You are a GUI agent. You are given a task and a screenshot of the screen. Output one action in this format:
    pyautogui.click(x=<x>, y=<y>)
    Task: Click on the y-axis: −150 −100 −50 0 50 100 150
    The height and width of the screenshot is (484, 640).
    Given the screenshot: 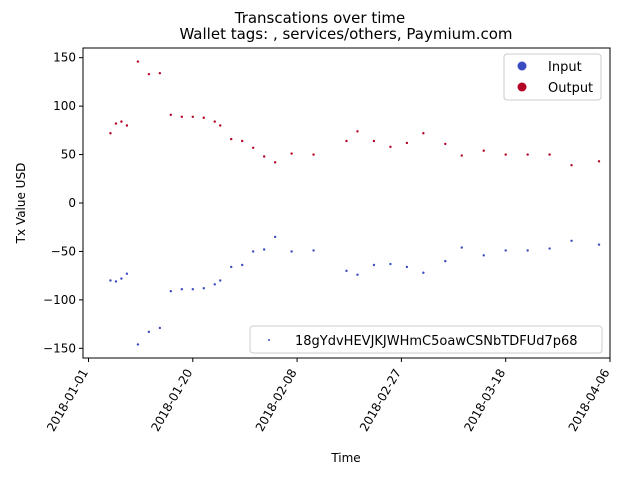 What is the action you would take?
    pyautogui.click(x=63, y=203)
    